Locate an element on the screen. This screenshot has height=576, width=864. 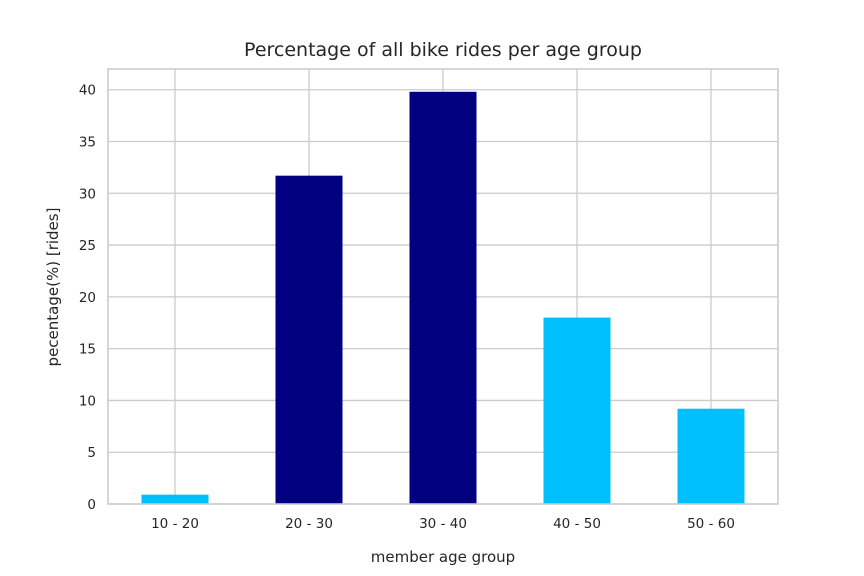
x-tick-label: 50 - 60 is located at coordinates (711, 524).